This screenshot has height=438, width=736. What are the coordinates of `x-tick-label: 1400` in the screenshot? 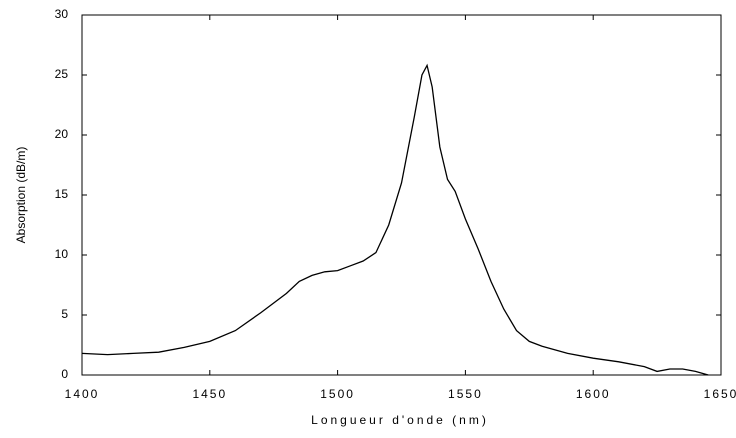 It's located at (82, 394).